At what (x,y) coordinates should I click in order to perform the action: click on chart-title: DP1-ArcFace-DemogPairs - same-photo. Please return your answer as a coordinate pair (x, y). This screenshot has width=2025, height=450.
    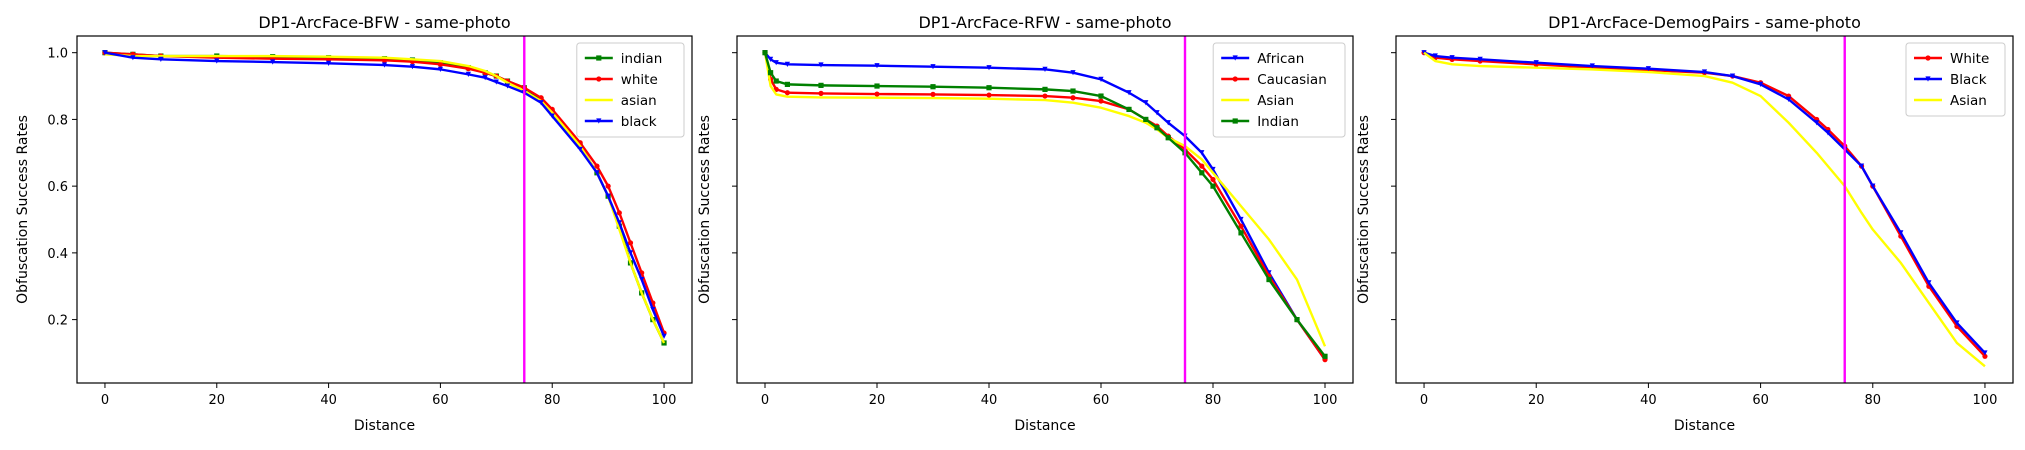
    Looking at the image, I should click on (1704, 22).